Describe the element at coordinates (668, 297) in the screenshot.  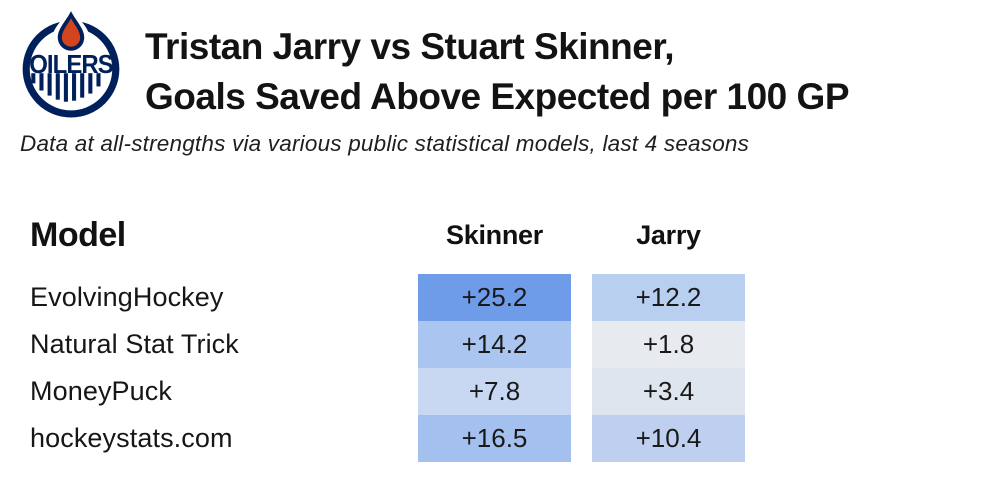
I see `jarry-value-cell: +12.2` at that location.